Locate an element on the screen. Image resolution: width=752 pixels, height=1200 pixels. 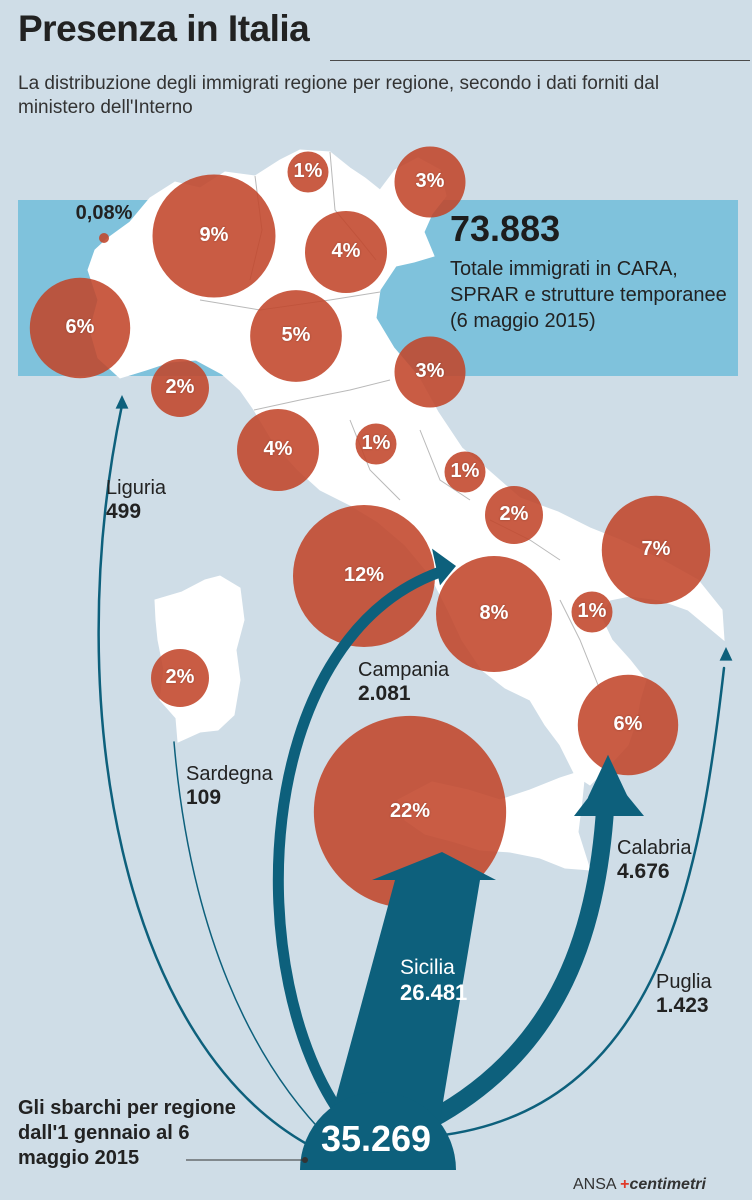
bubble-liguria is located at coordinates (180, 388).